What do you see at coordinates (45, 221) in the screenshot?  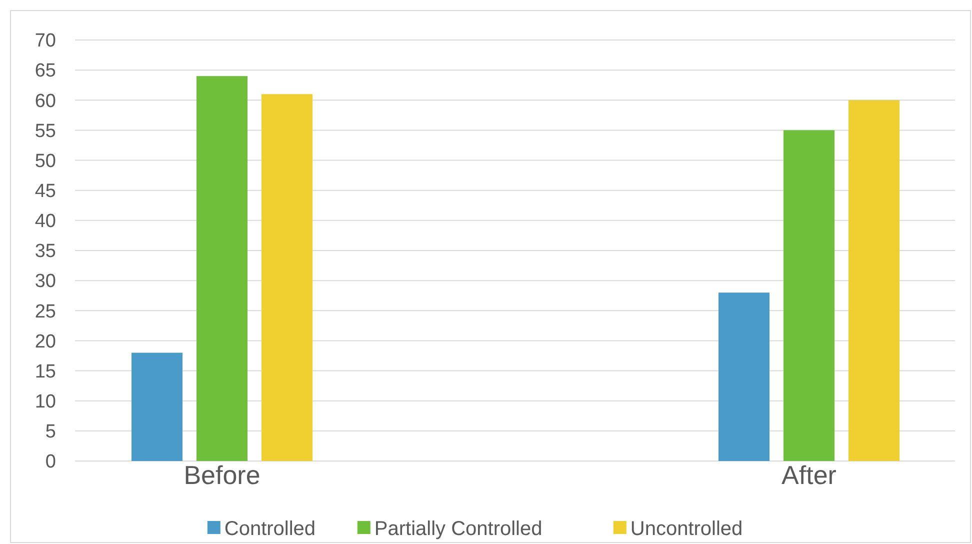 I see `y-tick-label: 40` at bounding box center [45, 221].